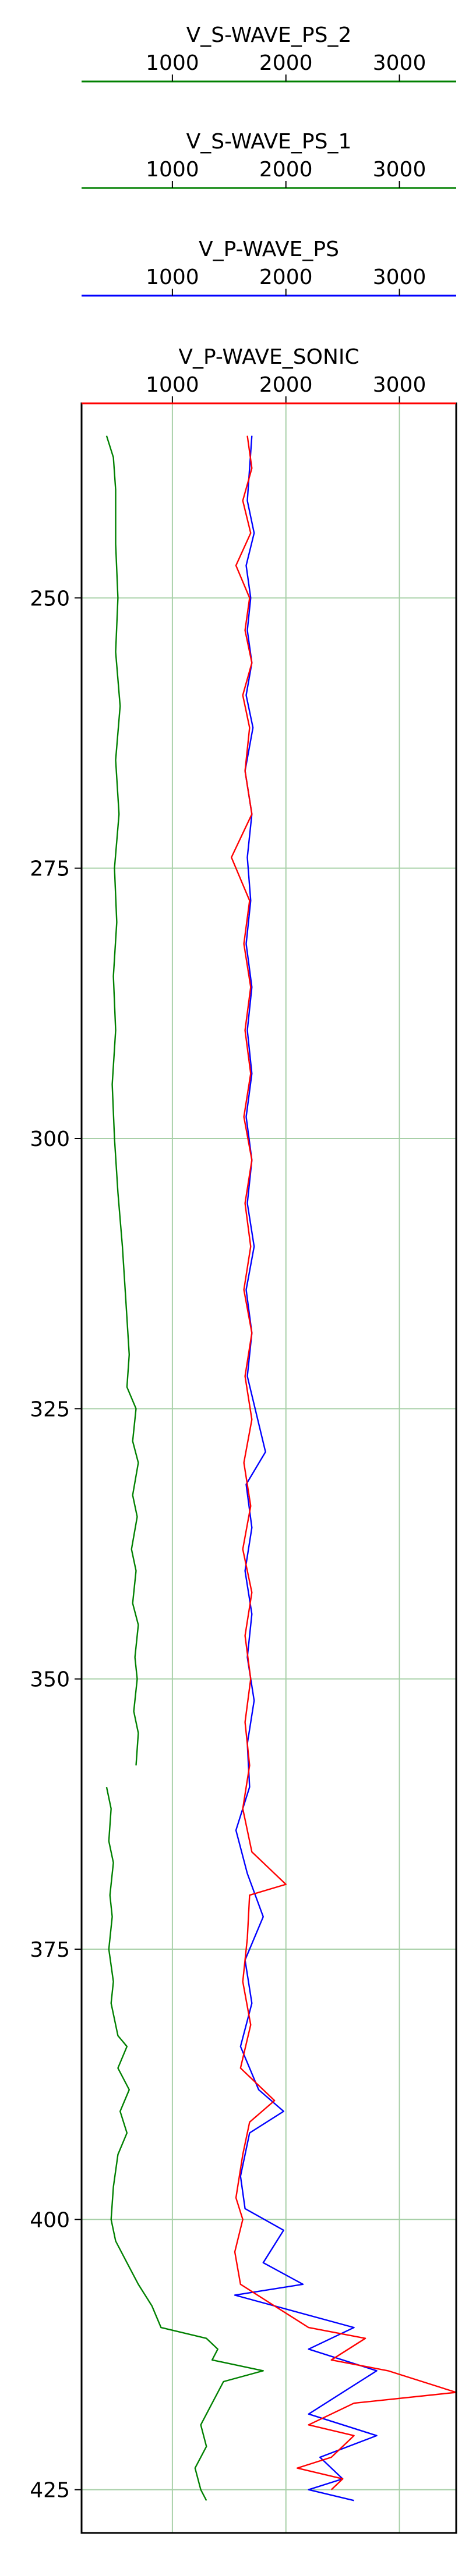  Describe the element at coordinates (50, 1139) in the screenshot. I see `y-tick-label: 300` at that location.